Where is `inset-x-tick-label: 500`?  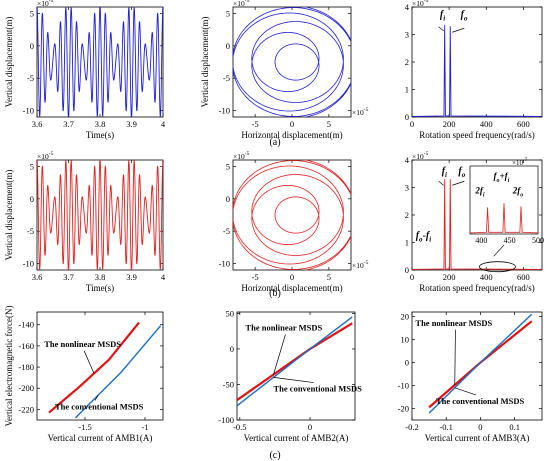 inset-x-tick-label: 500 is located at coordinates (538, 240).